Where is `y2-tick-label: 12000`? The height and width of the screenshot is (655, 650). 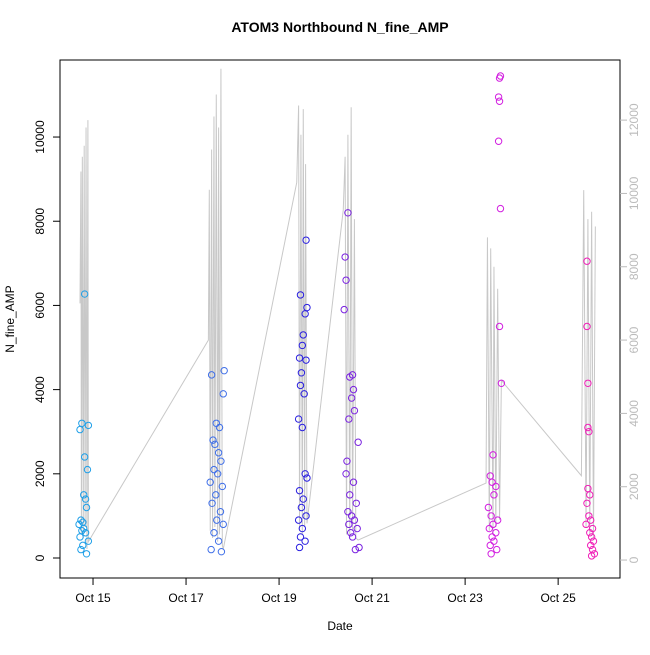 y2-tick-label: 12000 is located at coordinates (634, 120).